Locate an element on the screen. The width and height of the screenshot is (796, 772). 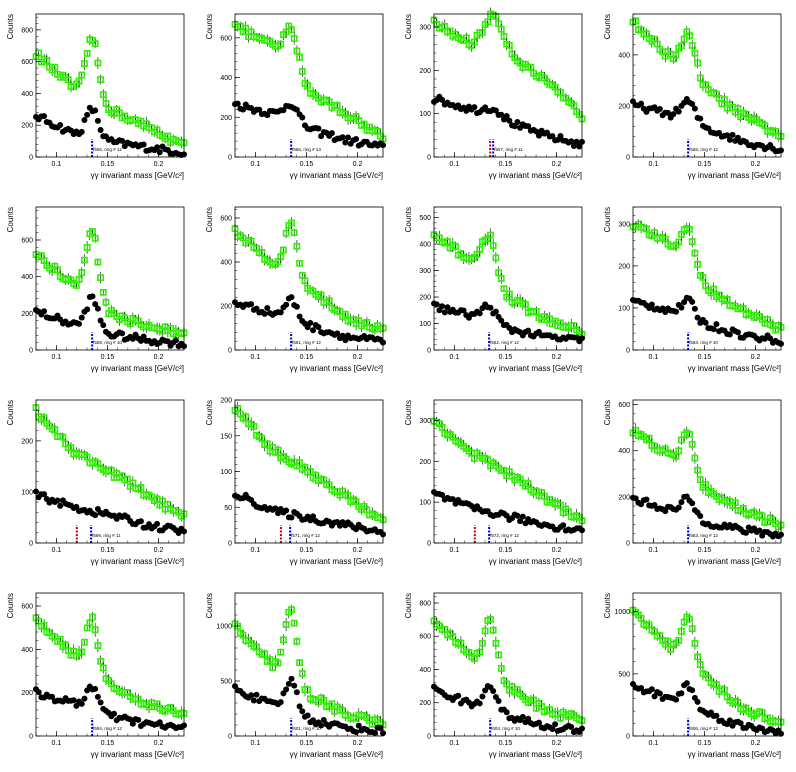
y-tick-label: 600 is located at coordinates (27, 62).